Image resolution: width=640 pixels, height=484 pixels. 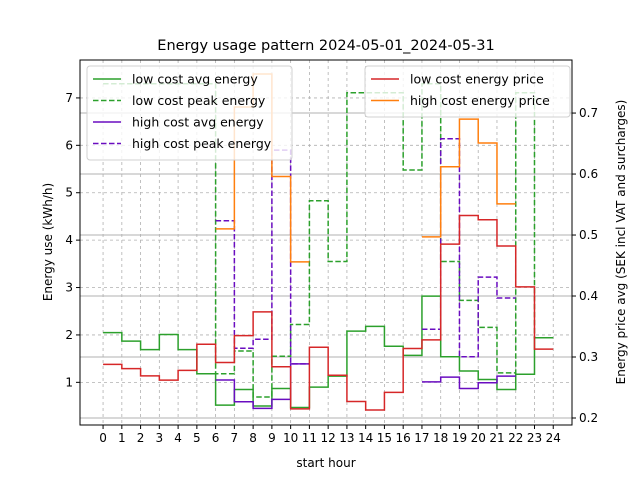 What do you see at coordinates (588, 296) in the screenshot?
I see `y-right-tick-label: 0.4` at bounding box center [588, 296].